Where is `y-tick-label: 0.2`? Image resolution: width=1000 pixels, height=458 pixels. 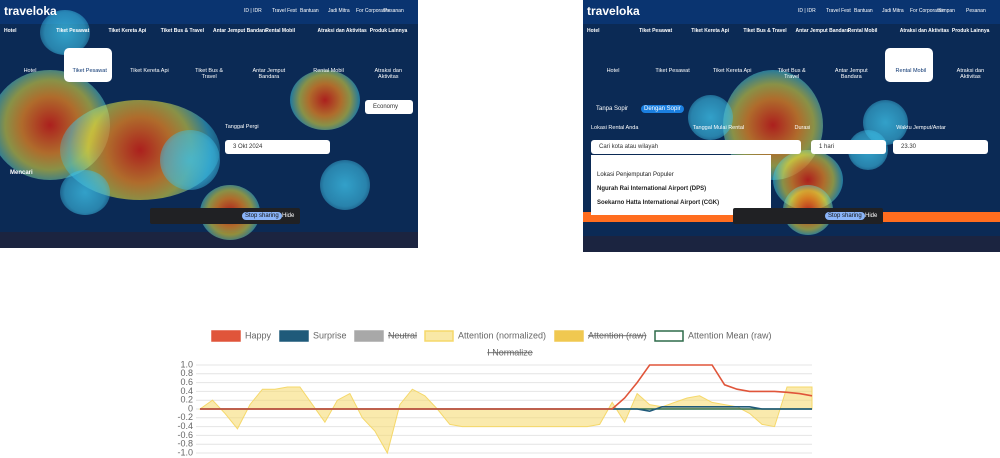 y-tick-label: 0.2 is located at coordinates (186, 400).